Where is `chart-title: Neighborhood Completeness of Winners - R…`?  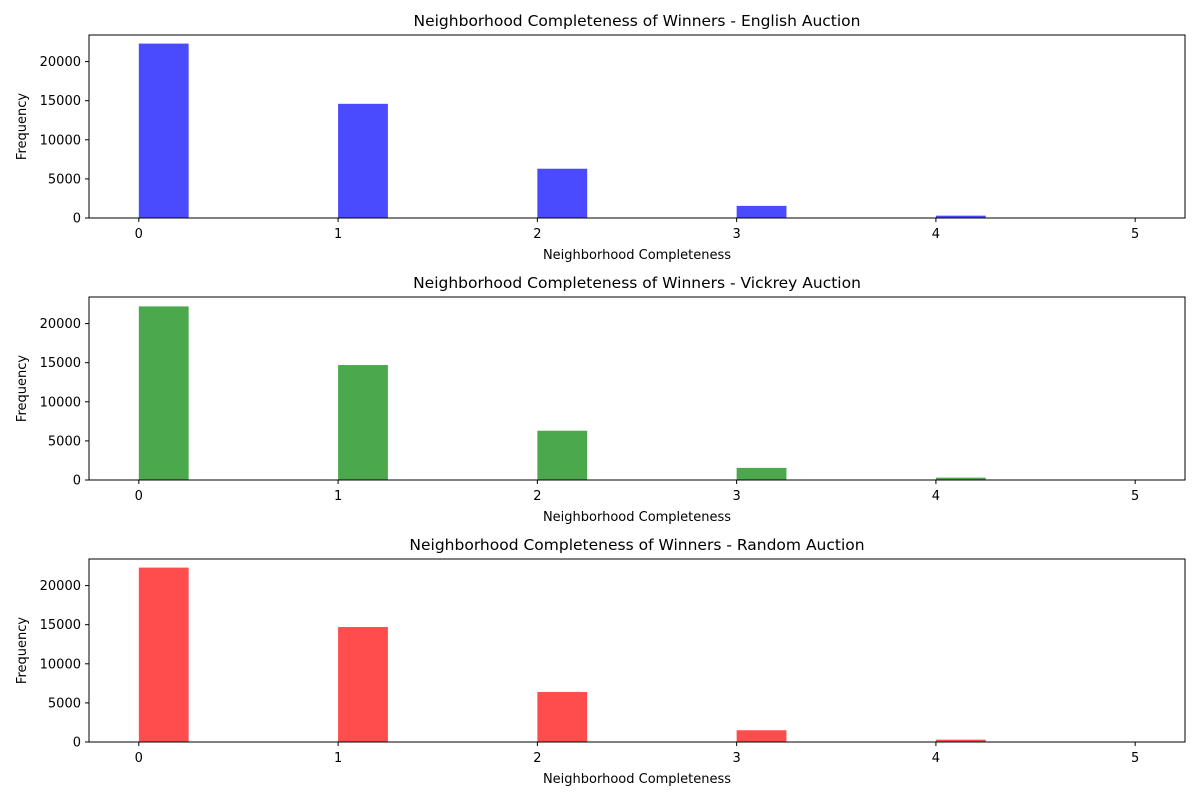 chart-title: Neighborhood Completeness of Winners - R… is located at coordinates (636, 545).